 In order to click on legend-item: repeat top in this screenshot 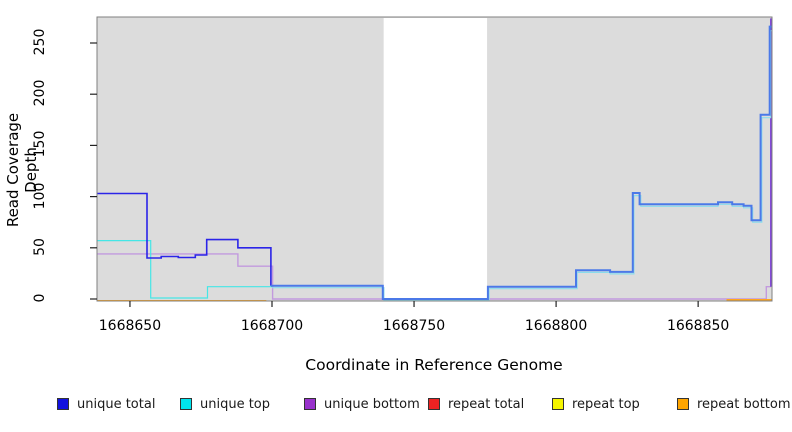, I will do `click(596, 404)`.